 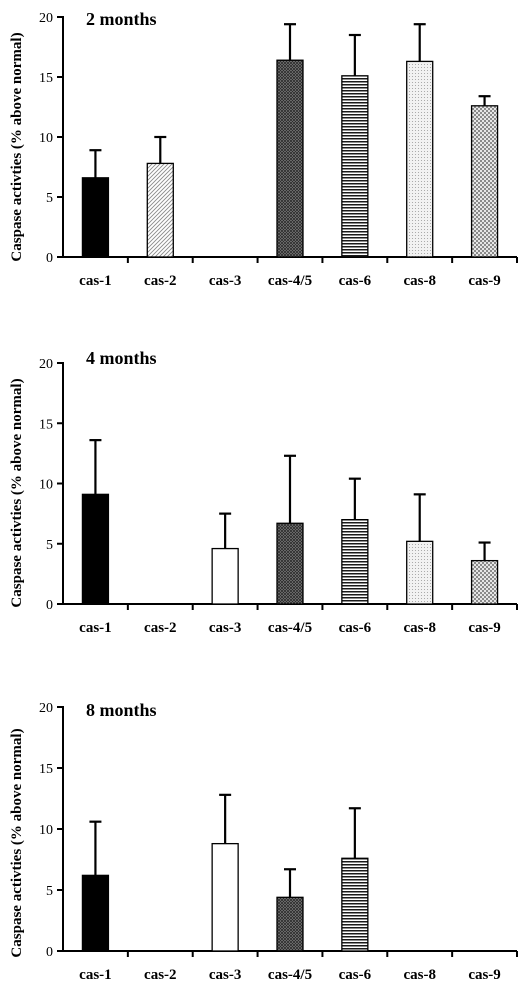 What do you see at coordinates (121, 19) in the screenshot?
I see `panel-title: 2 months` at bounding box center [121, 19].